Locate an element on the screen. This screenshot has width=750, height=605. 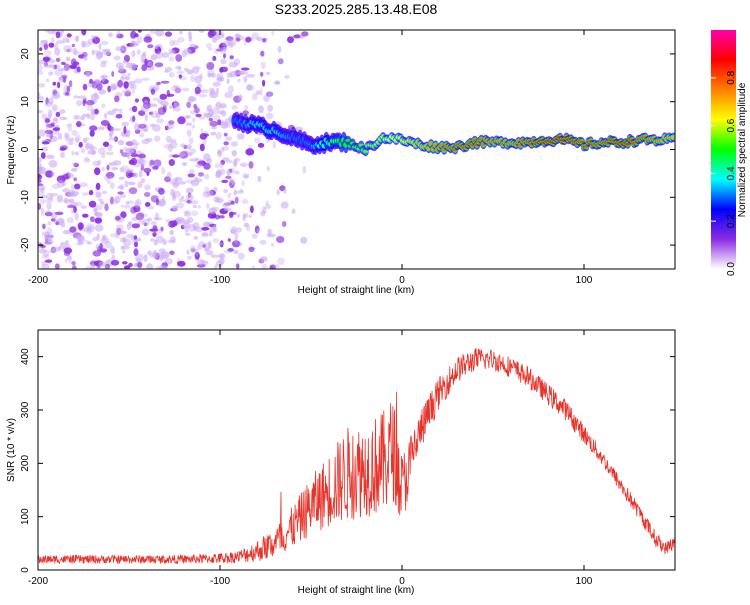
colorbar-label: Normalized spectral amplitude is located at coordinates (742, 149).